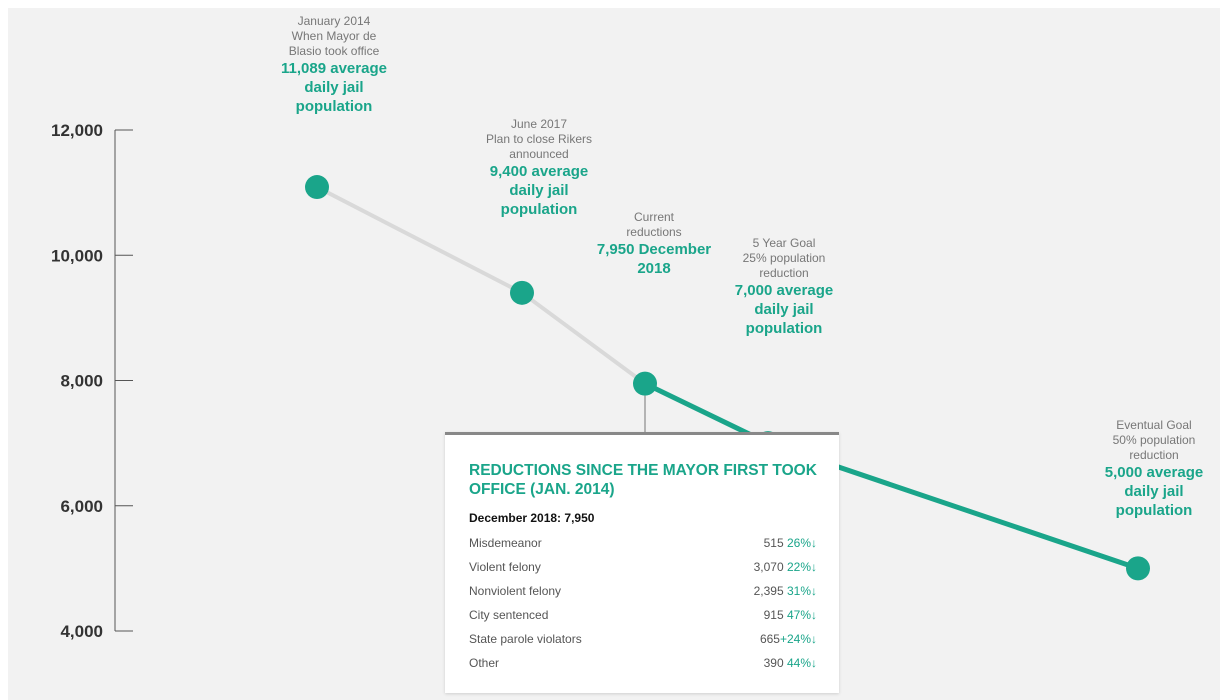 This screenshot has height=700, width=1224. Describe the element at coordinates (654, 268) in the screenshot. I see `annotation-highlight: 2018` at that location.